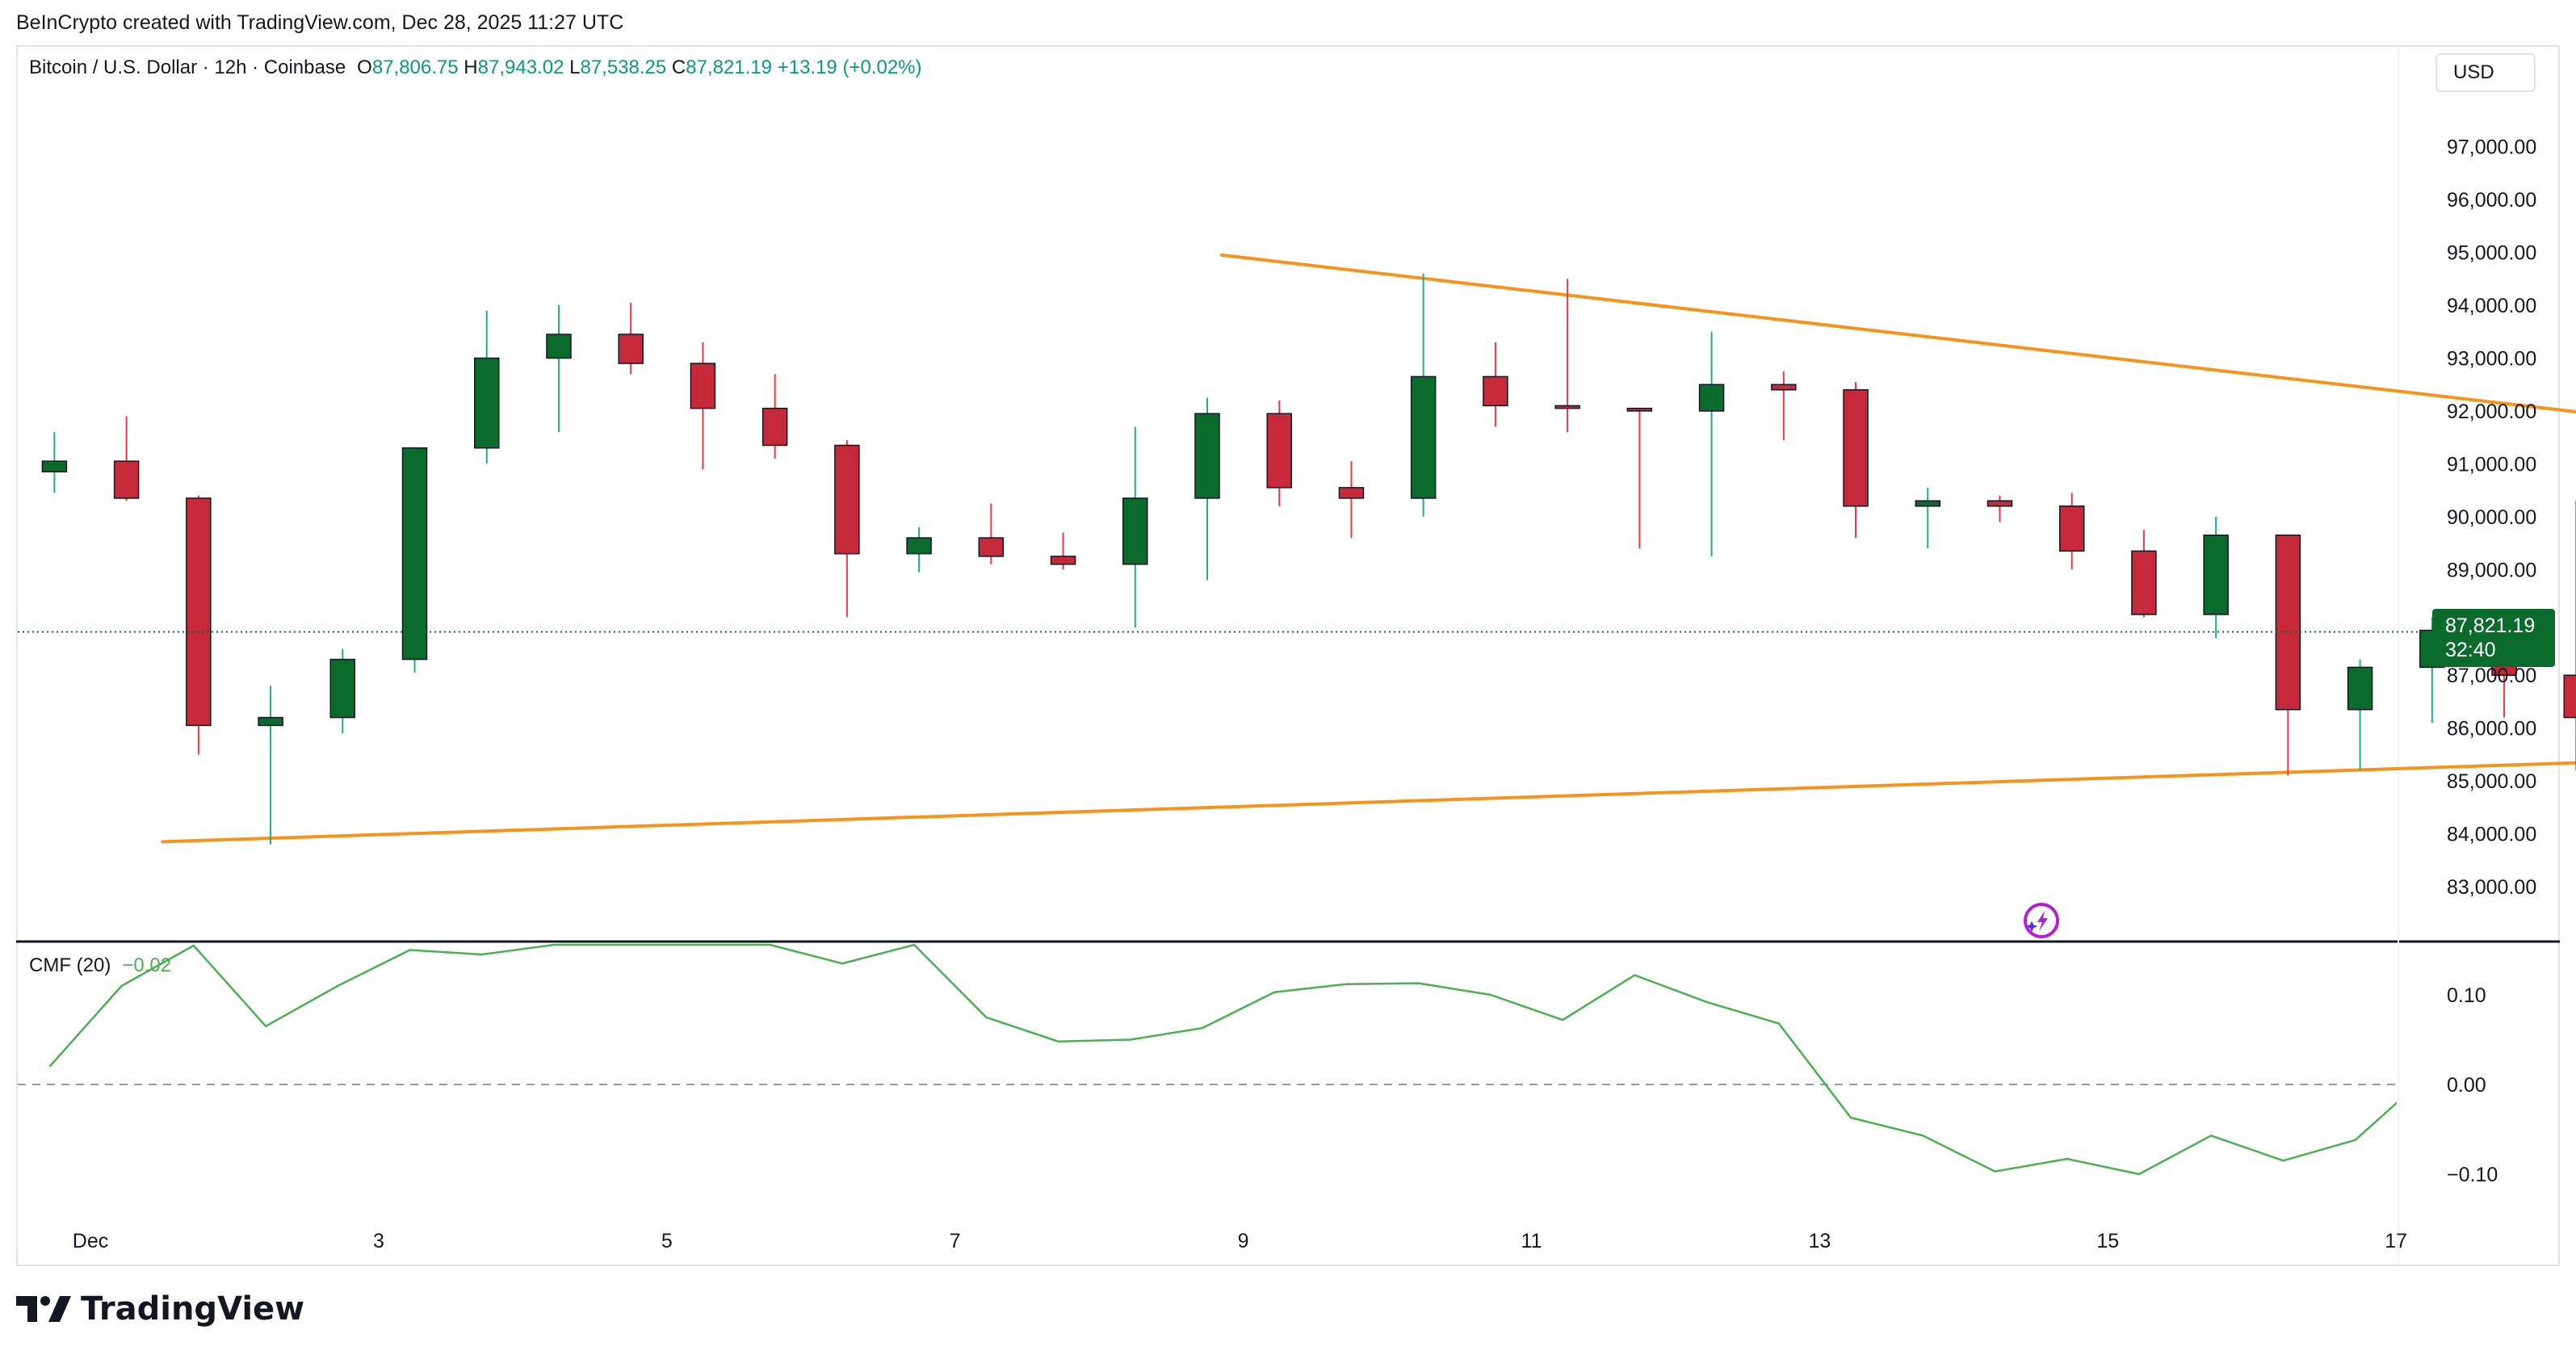 The height and width of the screenshot is (1355, 2576). What do you see at coordinates (147, 965) in the screenshot?
I see `cmf-value: −0.02` at bounding box center [147, 965].